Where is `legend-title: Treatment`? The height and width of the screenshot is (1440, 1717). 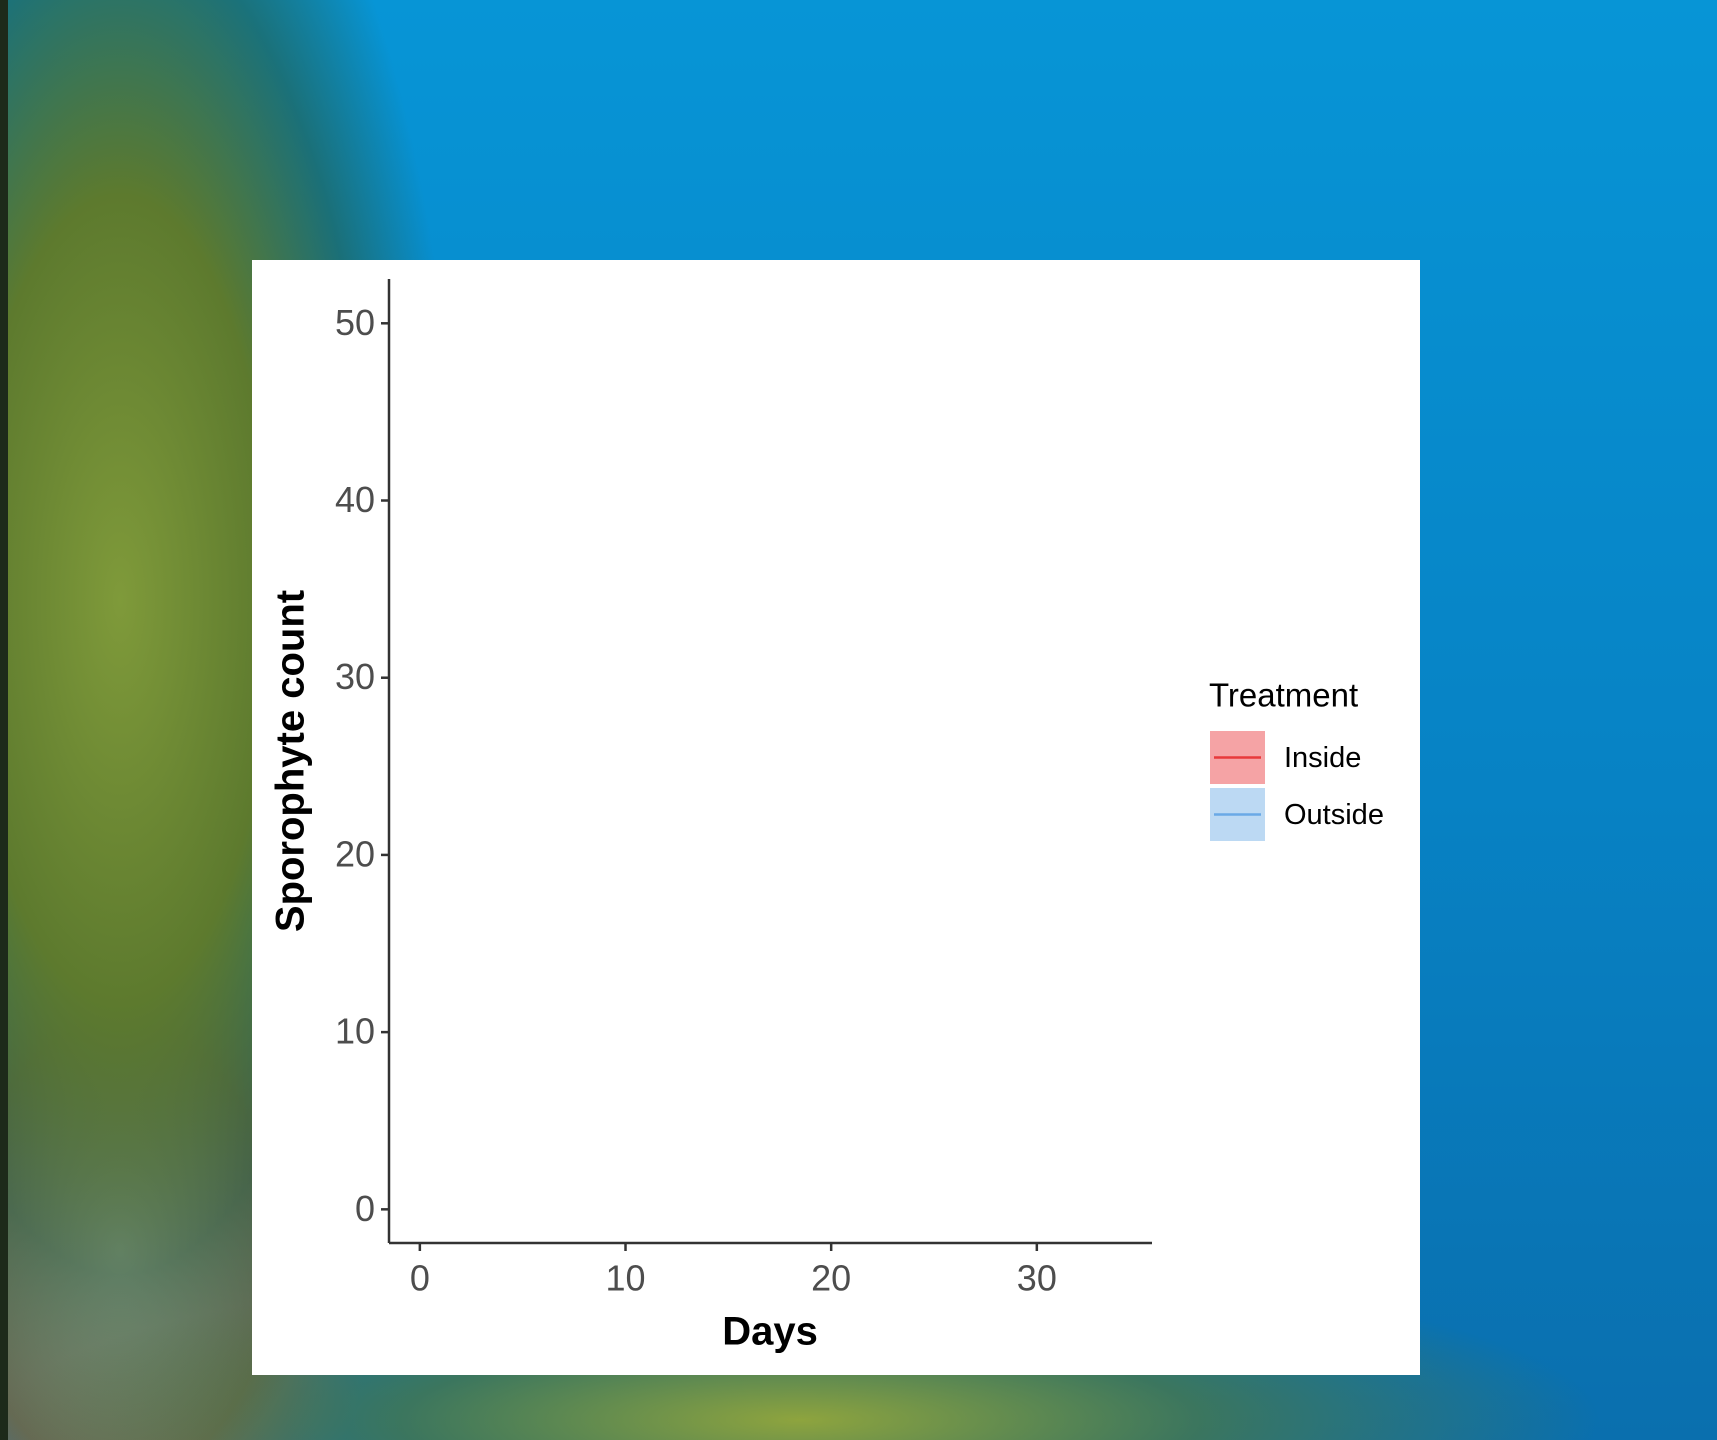
legend-title: Treatment is located at coordinates (1283, 695).